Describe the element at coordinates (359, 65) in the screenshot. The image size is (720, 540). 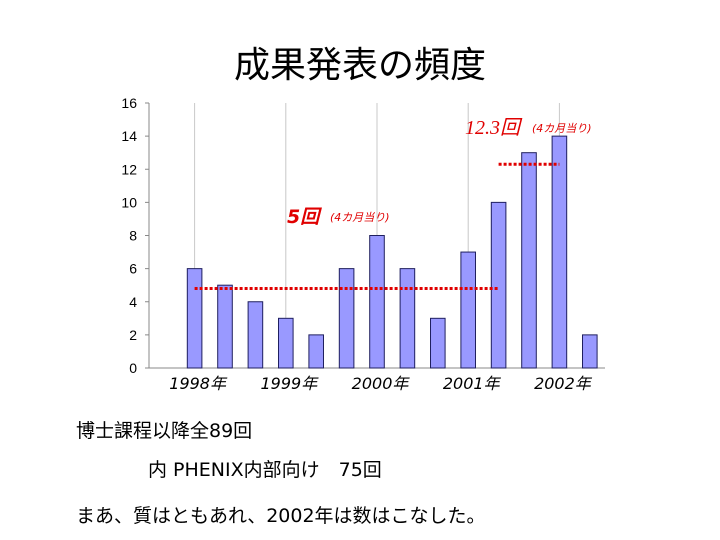
I see `slide-title: 成果発表の頻度` at that location.